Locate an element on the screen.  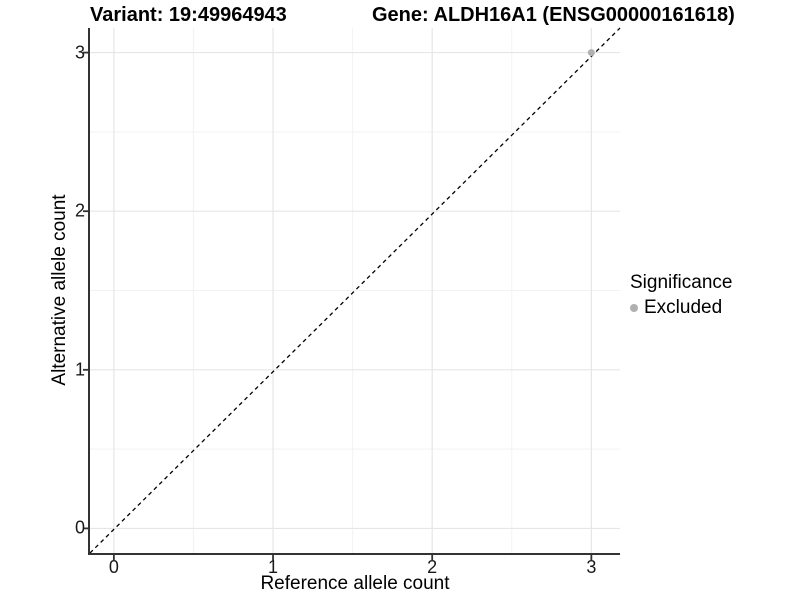
y-tick-label: 3 is located at coordinates (79, 52).